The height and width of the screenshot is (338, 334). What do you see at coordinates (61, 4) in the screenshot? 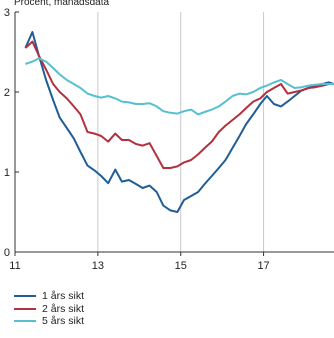
I see `unit-label: Procent, månadsdata` at bounding box center [61, 4].